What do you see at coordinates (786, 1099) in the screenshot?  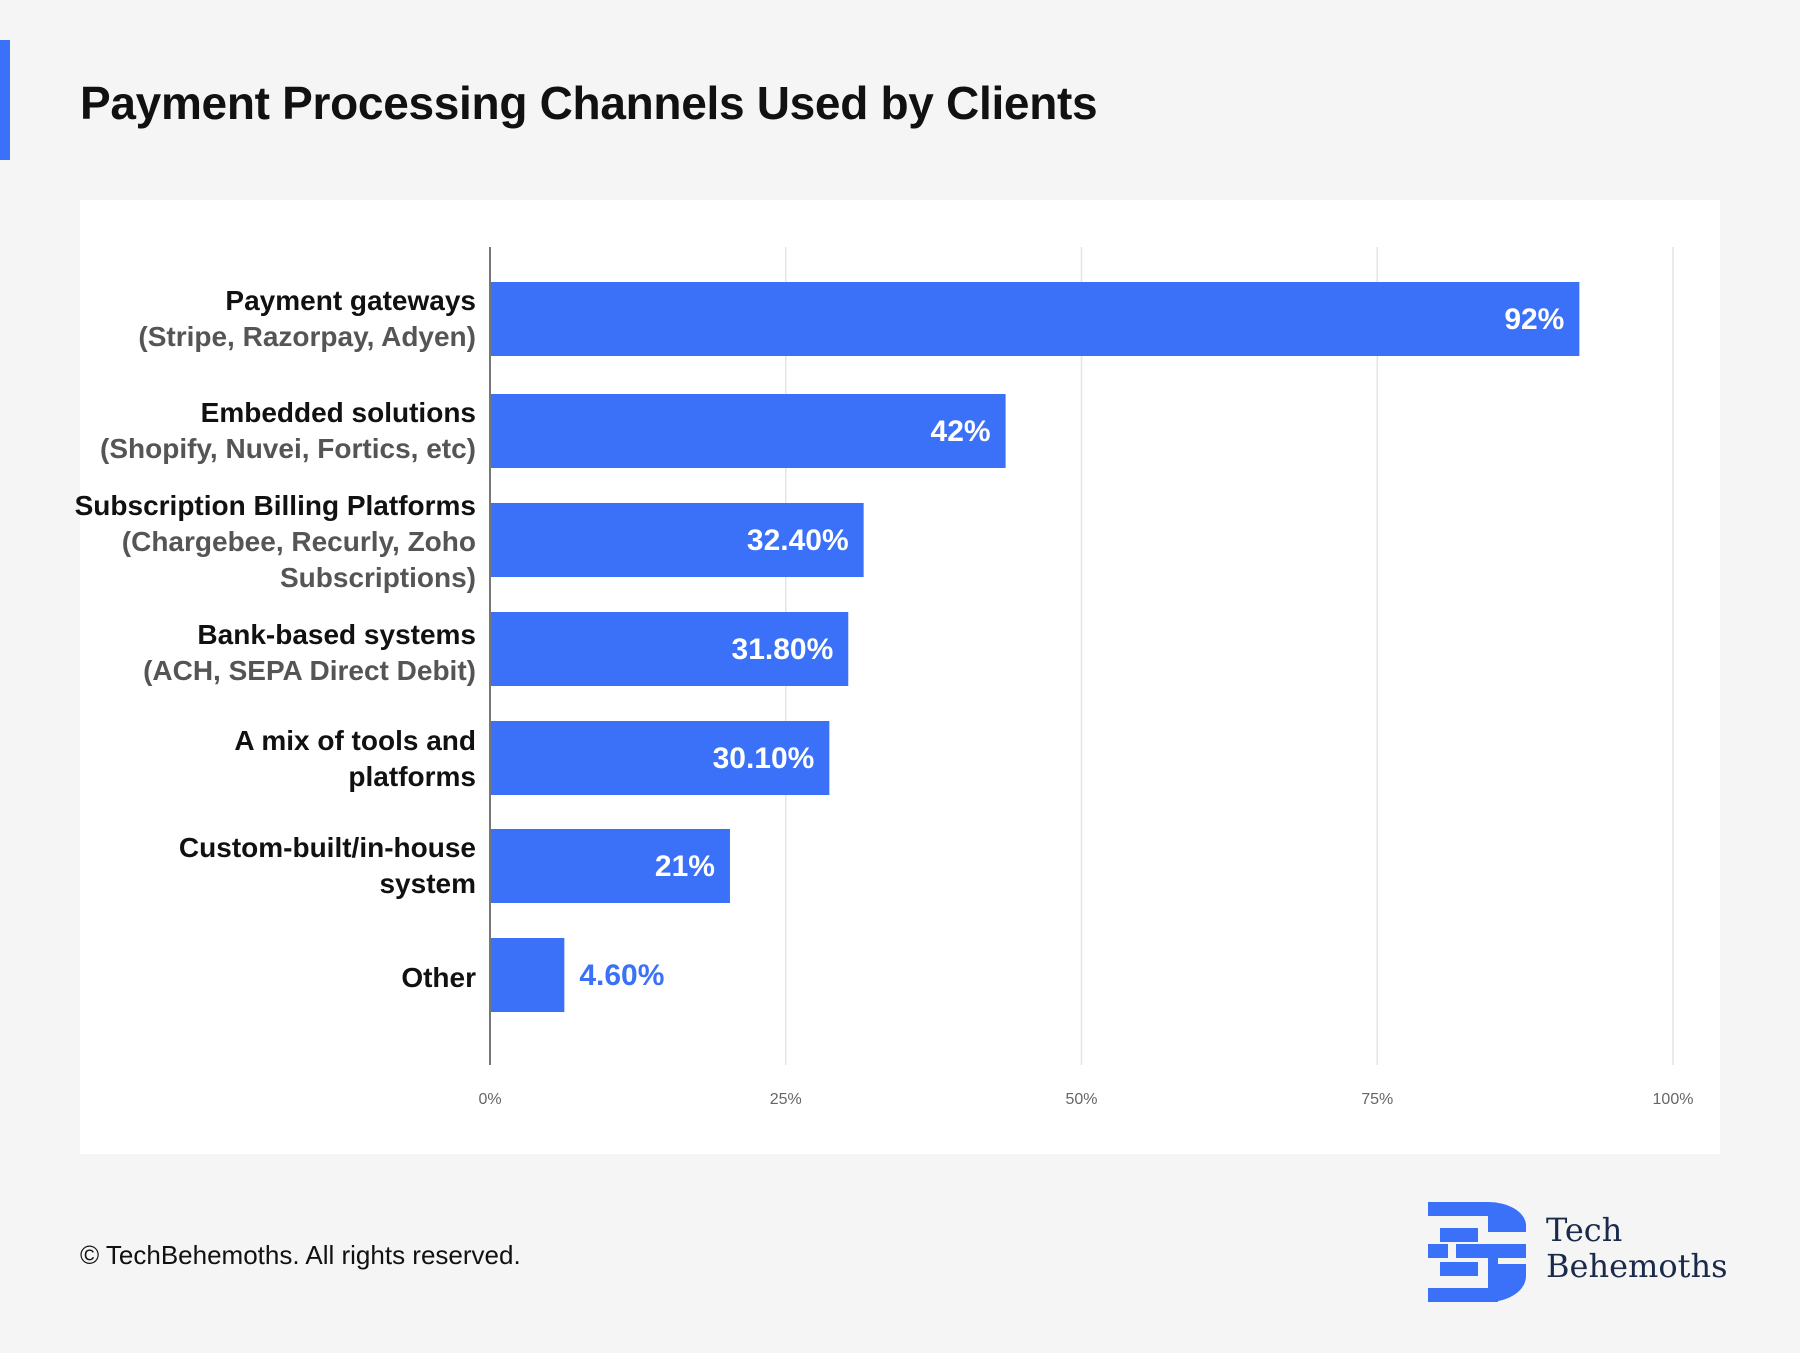 I see `x-tick-label: 25%` at bounding box center [786, 1099].